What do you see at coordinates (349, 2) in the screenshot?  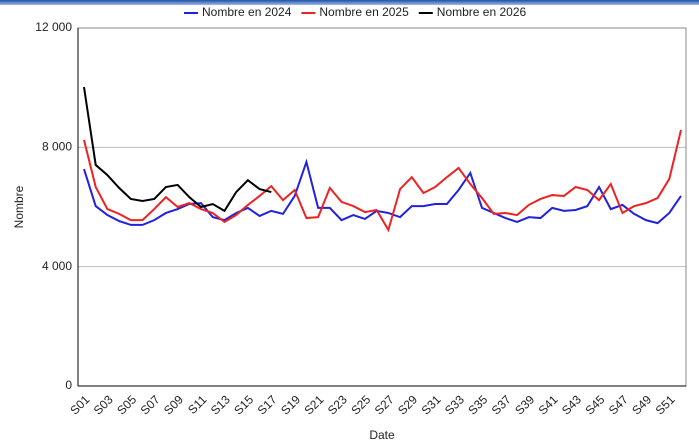 I see `header-strip` at bounding box center [349, 2].